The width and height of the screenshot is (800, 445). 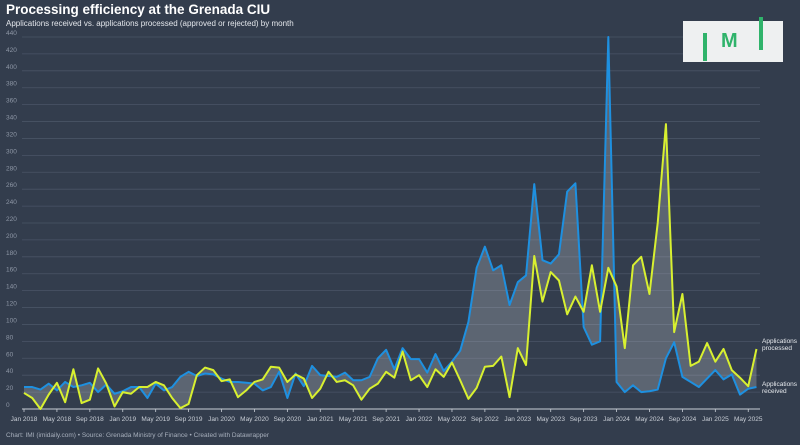 What do you see at coordinates (11, 287) in the screenshot?
I see `y-tick-label: 140` at bounding box center [11, 287].